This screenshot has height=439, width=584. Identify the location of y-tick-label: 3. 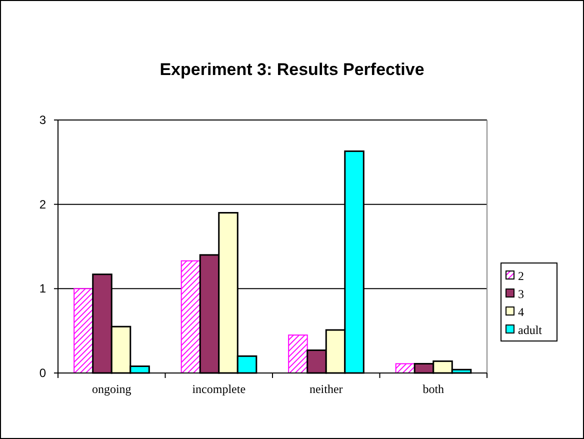
(42, 120).